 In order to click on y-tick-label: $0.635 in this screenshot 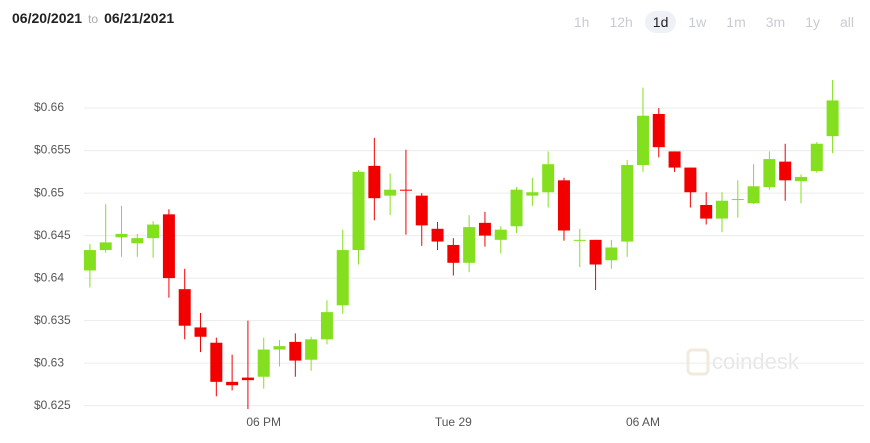, I will do `click(52, 320)`.